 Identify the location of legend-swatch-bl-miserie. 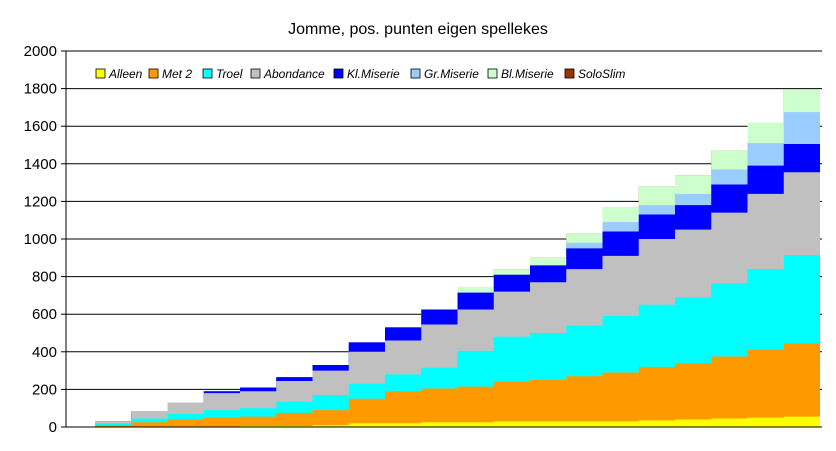
(492, 73).